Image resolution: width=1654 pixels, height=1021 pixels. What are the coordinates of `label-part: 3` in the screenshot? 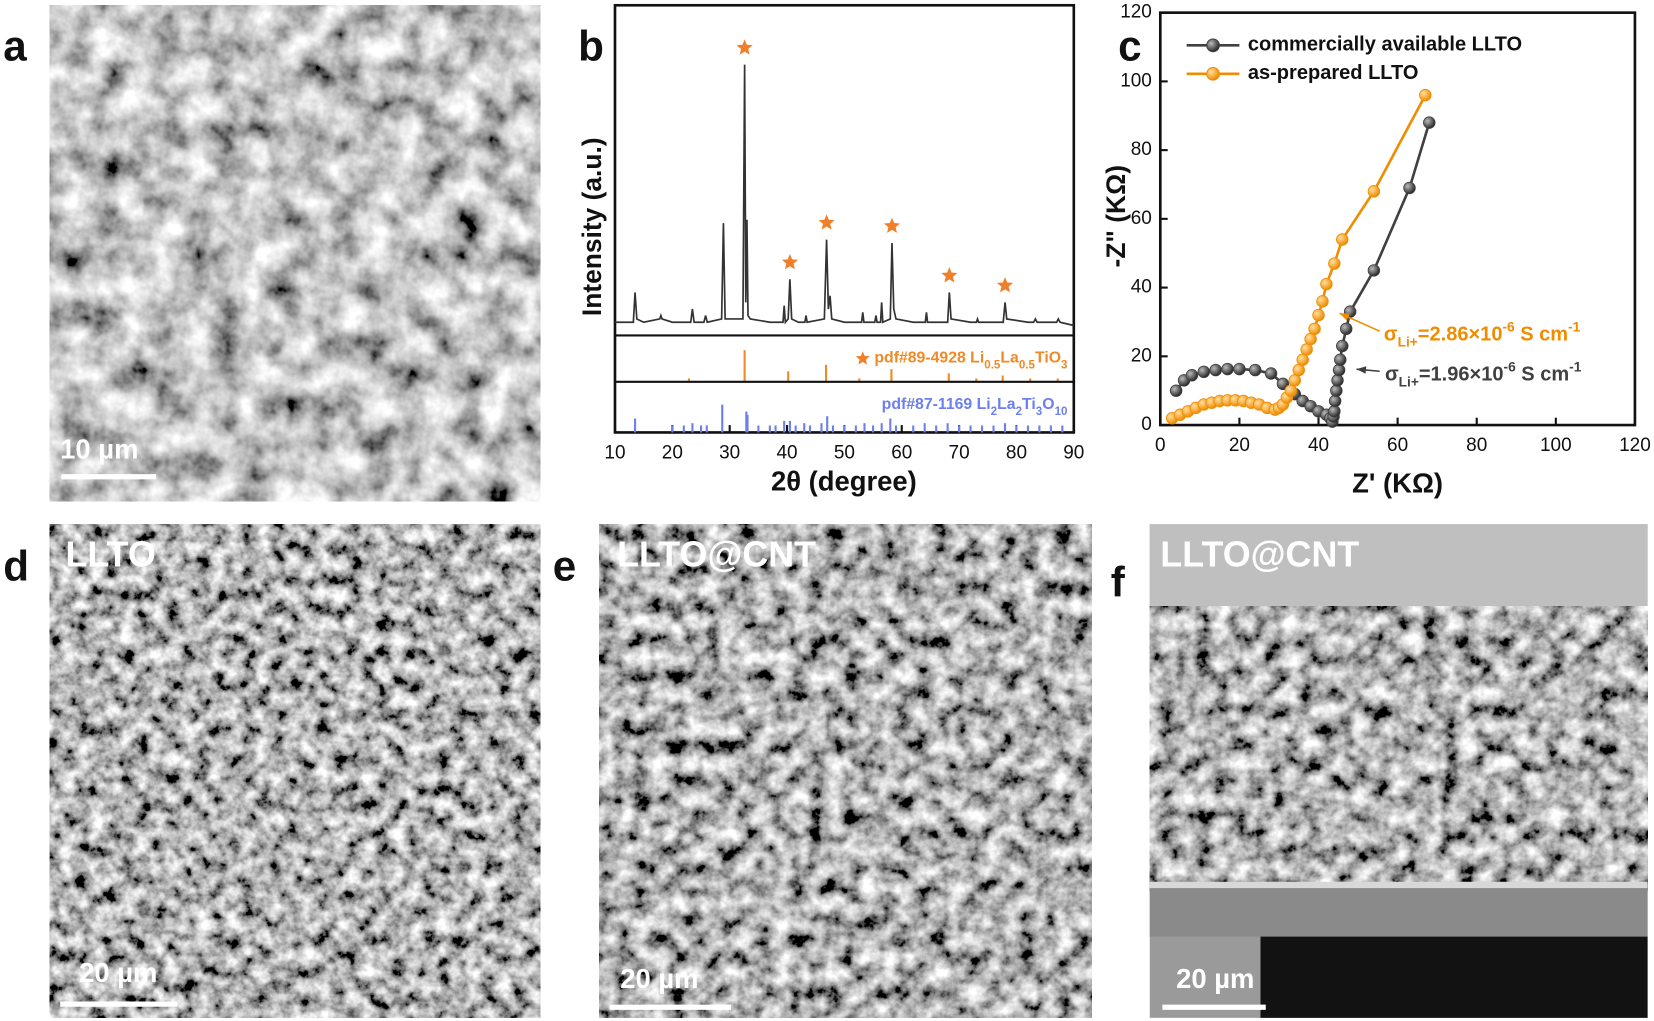 It's located at (1039, 411).